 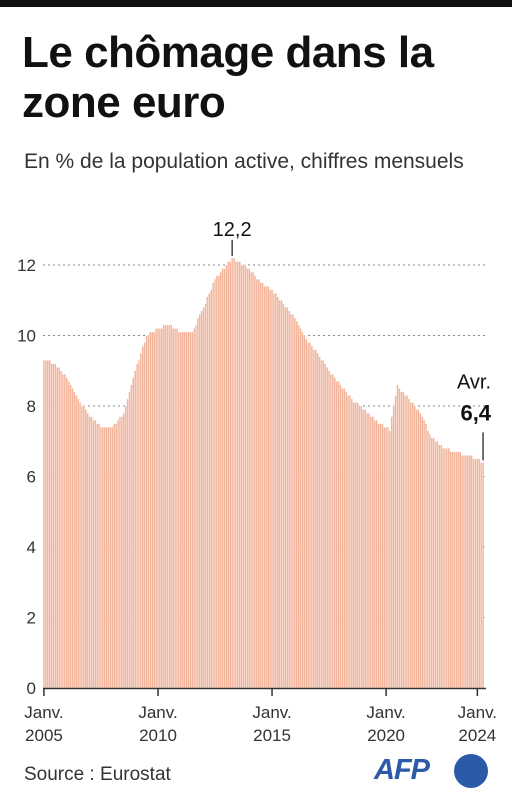 What do you see at coordinates (31, 406) in the screenshot?
I see `y-tick-label-8: 8` at bounding box center [31, 406].